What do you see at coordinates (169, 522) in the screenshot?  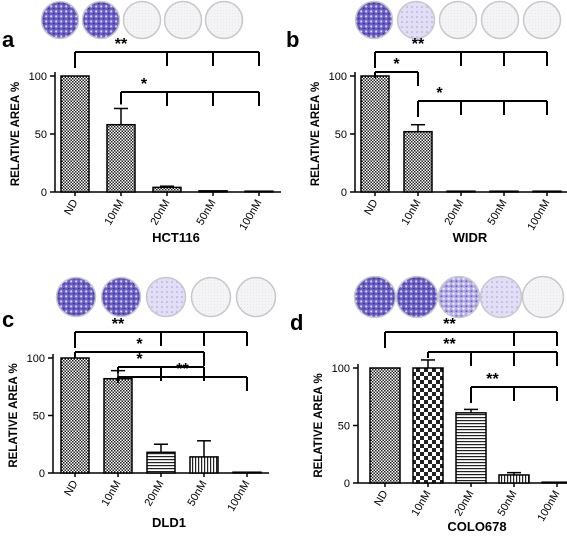 I see `x-axis-title: DLD1` at bounding box center [169, 522].